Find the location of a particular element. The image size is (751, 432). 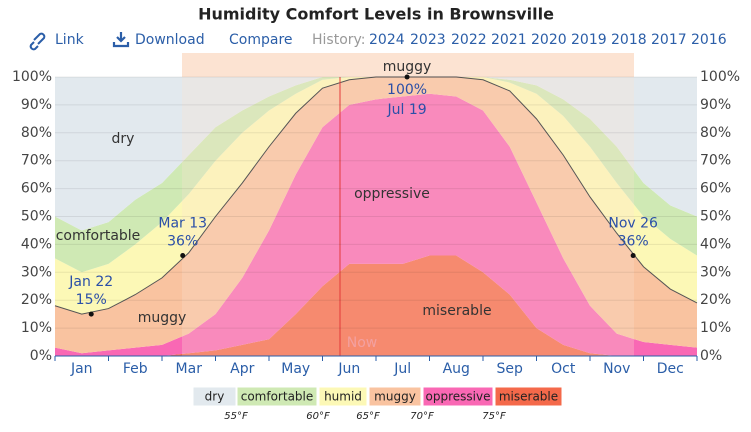

x-tick-label: May is located at coordinates (295, 369).